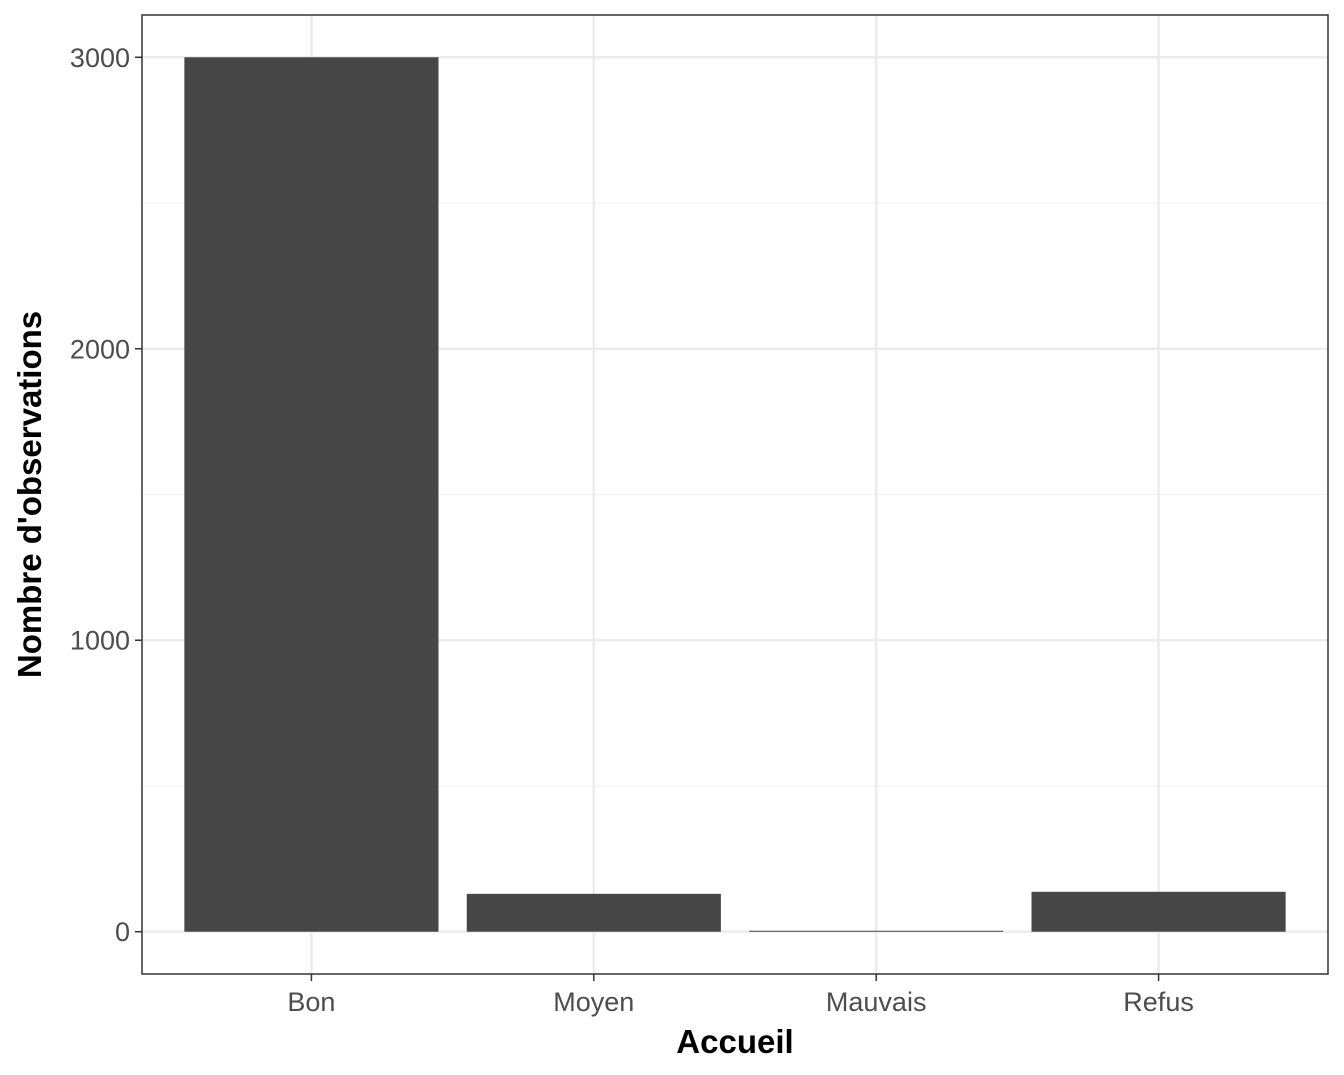 The height and width of the screenshot is (1075, 1344). Describe the element at coordinates (100, 349) in the screenshot. I see `y-tick-label: 2000` at that location.